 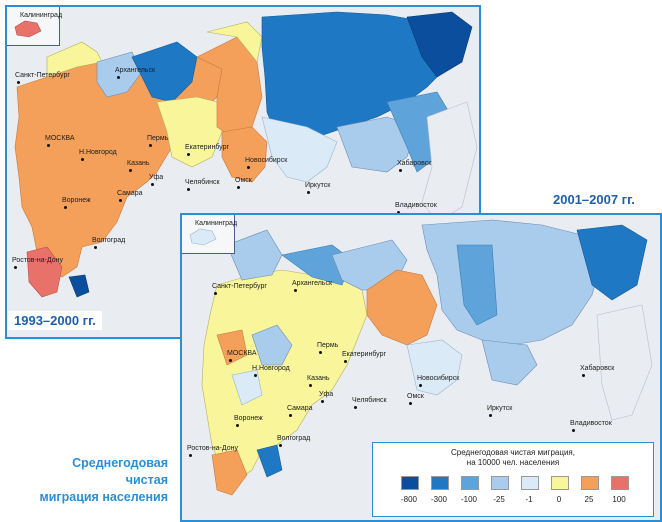 I want to click on city-label: Н.Новгород, so click(x=271, y=368).